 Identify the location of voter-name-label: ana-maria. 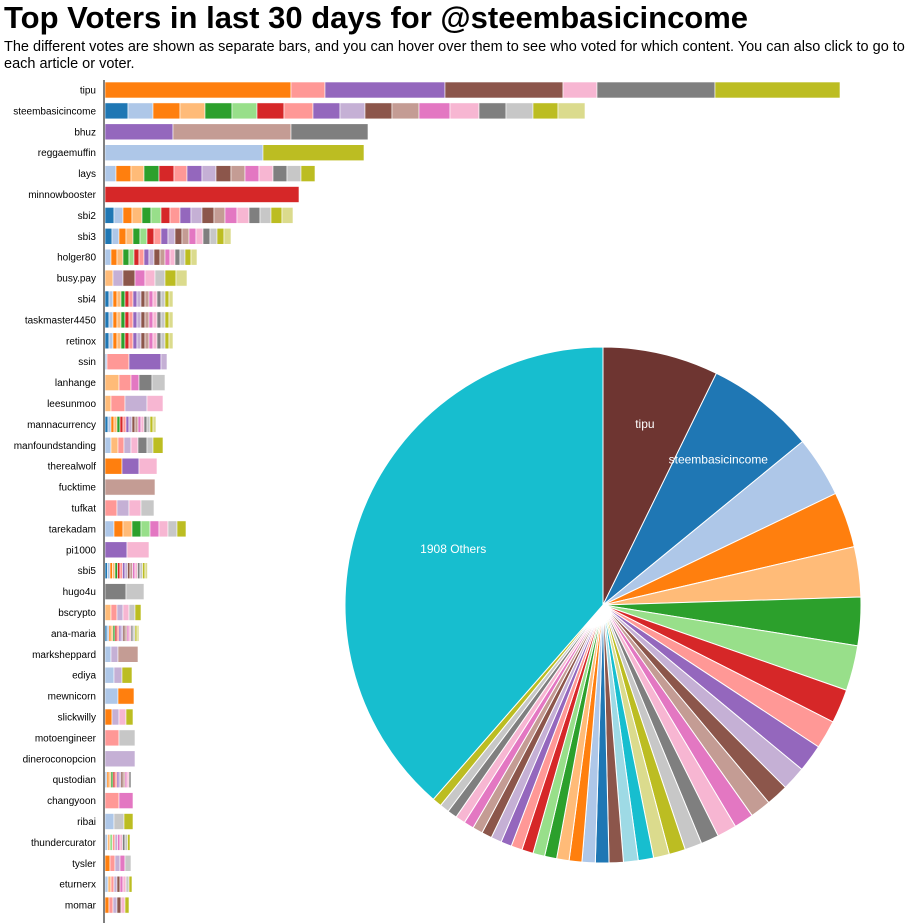
(73, 634).